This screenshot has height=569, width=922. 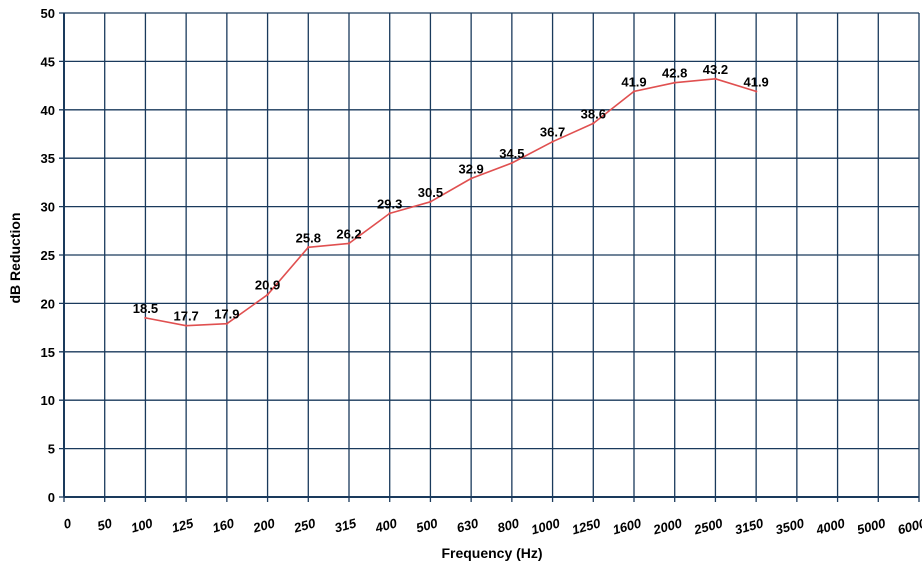 I want to click on y-tick-labels: 0 5 10 15 20 25 30 35 40 45 50, so click(x=48, y=255).